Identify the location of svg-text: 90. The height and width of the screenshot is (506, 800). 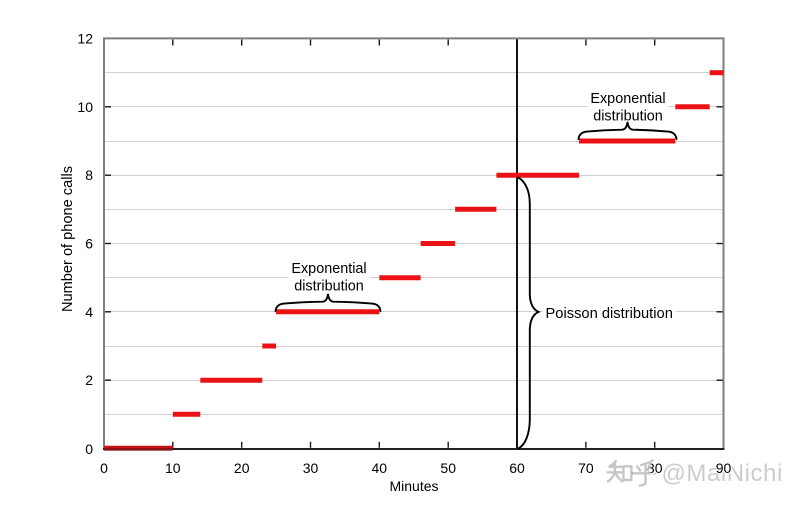
(724, 468).